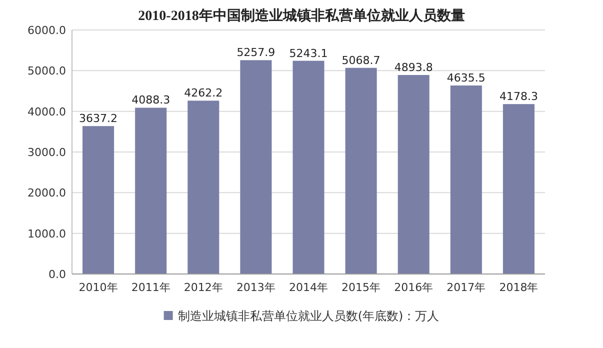 This screenshot has width=603, height=348. Describe the element at coordinates (414, 287) in the screenshot. I see `x-tick-label: 2016年` at that location.